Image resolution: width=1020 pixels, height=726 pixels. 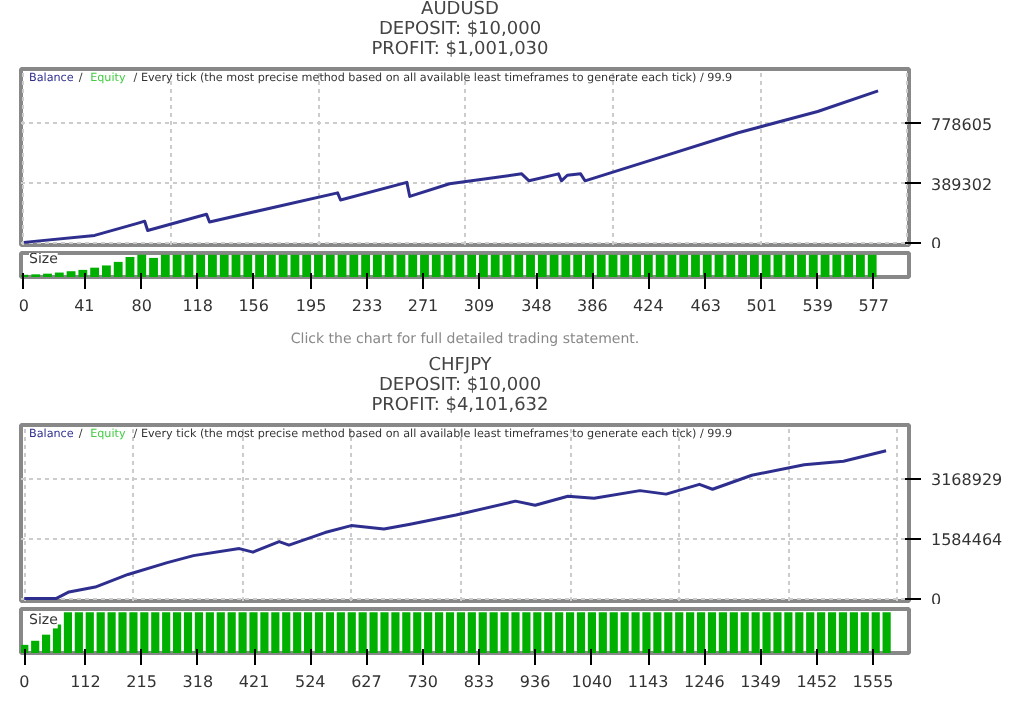 What do you see at coordinates (460, 396) in the screenshot?
I see `chart-subtitle: DEPOSIT: $10,000 PROFIT: $4,101,632` at bounding box center [460, 396].